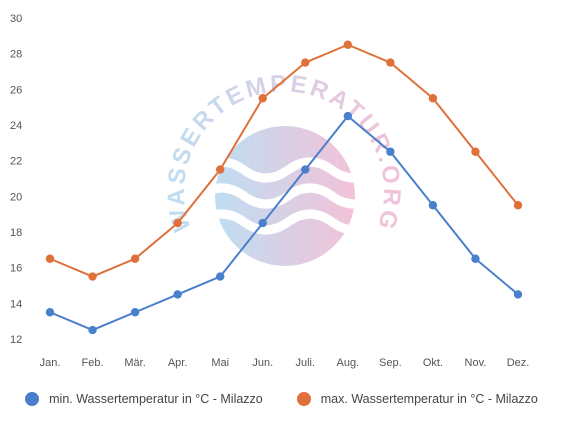 The width and height of the screenshot is (563, 431). I want to click on legend-label-max: max. Wassertemperatur in °C - Milazzo, so click(429, 399).